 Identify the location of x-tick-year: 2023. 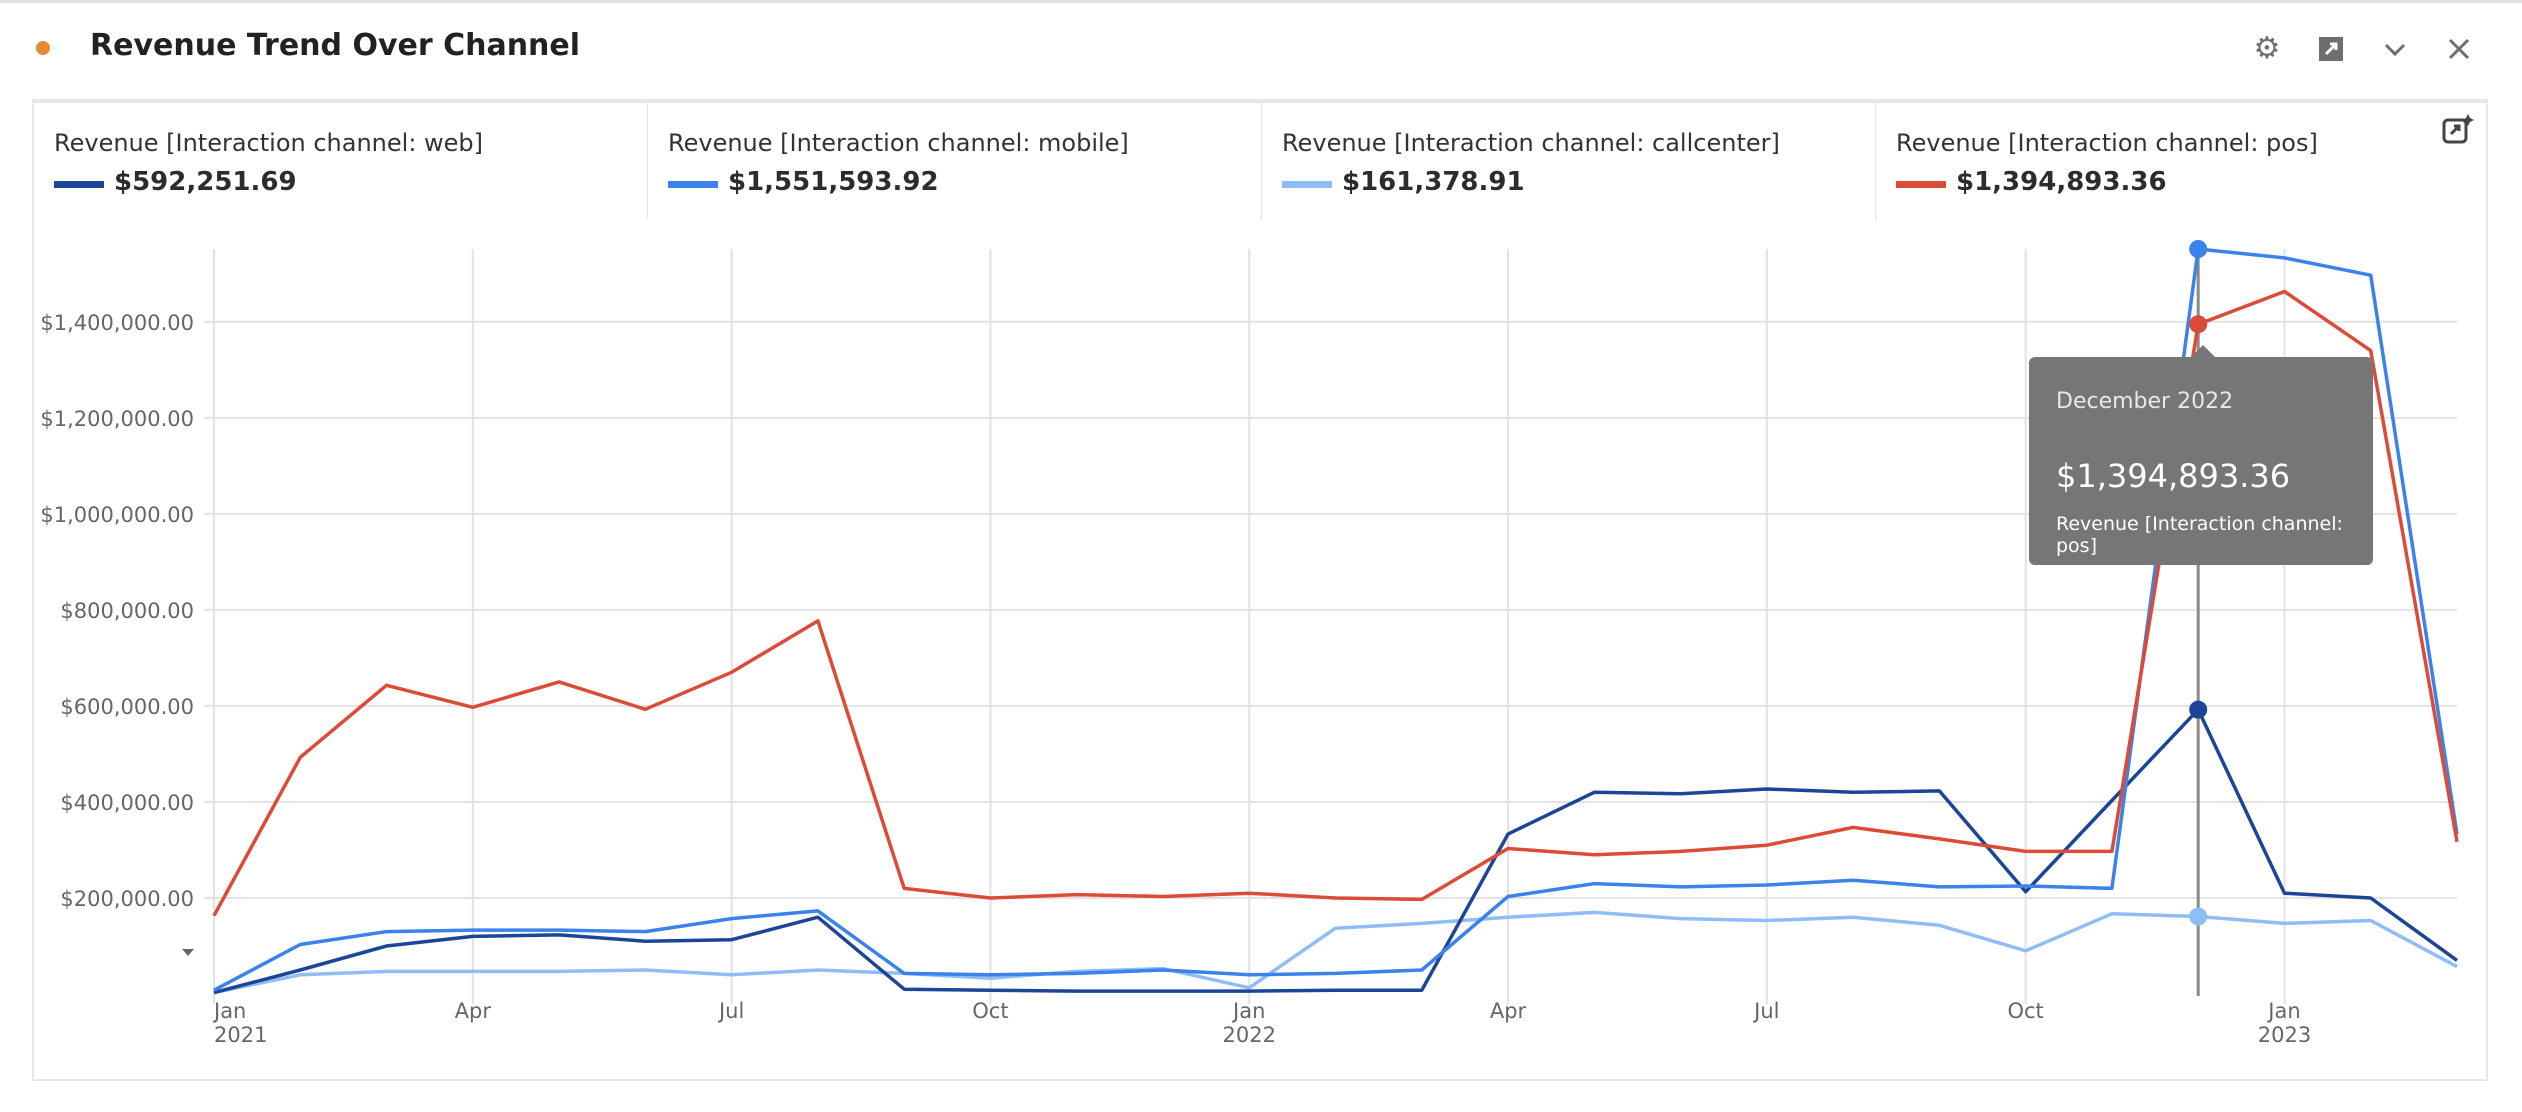
(2284, 1035).